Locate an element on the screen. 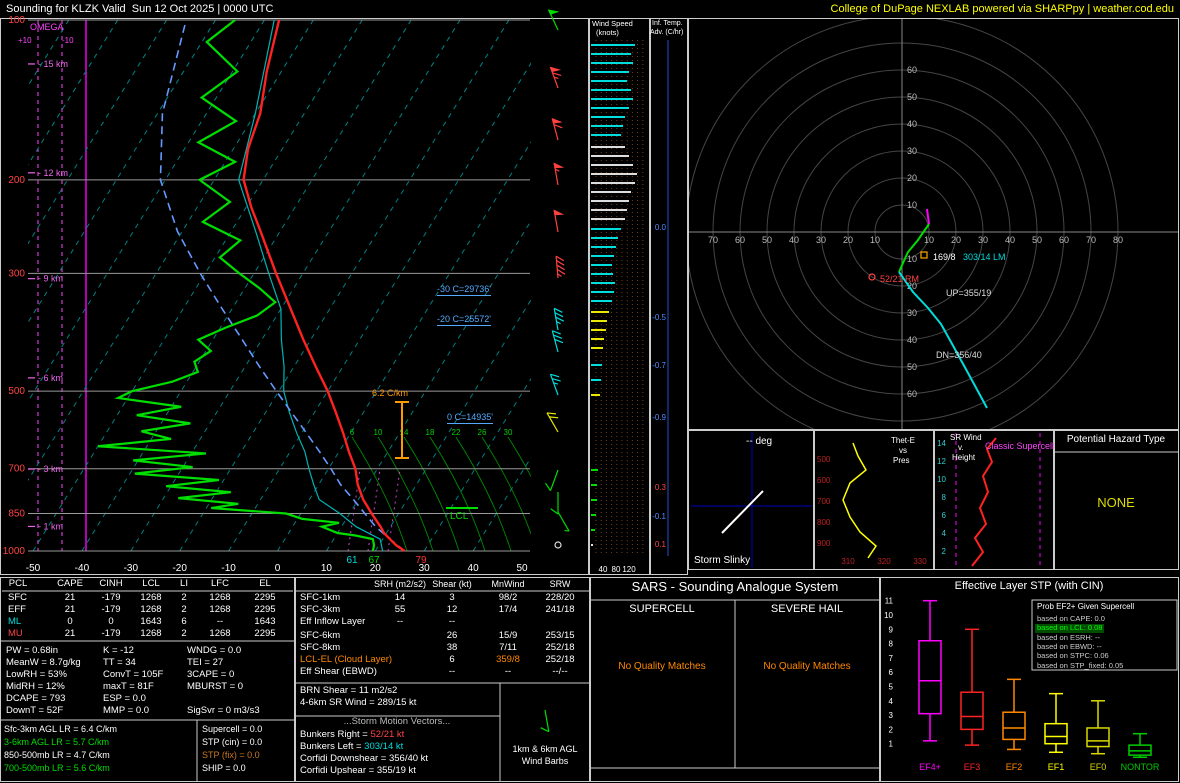 Image resolution: width=1180 pixels, height=783 pixels. pressure-label: 200 is located at coordinates (16, 180).